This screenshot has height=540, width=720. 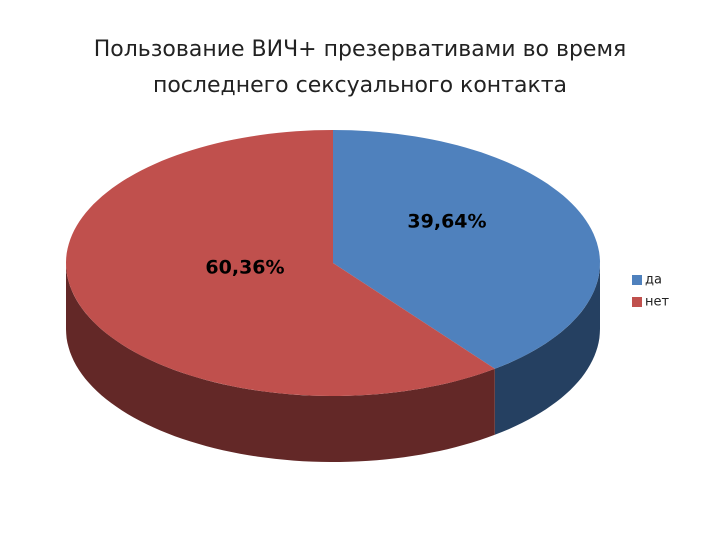 What do you see at coordinates (244, 268) in the screenshot?
I see `value-label: 60,36%` at bounding box center [244, 268].